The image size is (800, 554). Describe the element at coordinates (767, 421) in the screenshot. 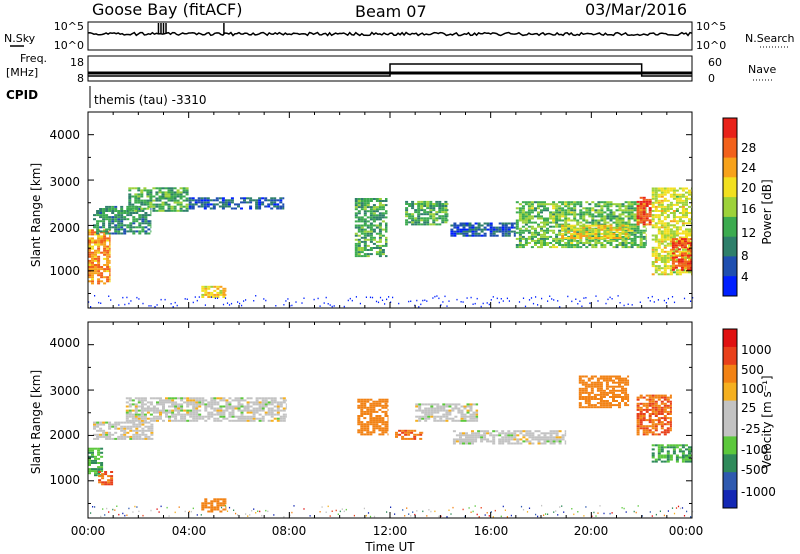

I see `velocity-cbar-label: Velocity [m s⁻¹]` at that location.